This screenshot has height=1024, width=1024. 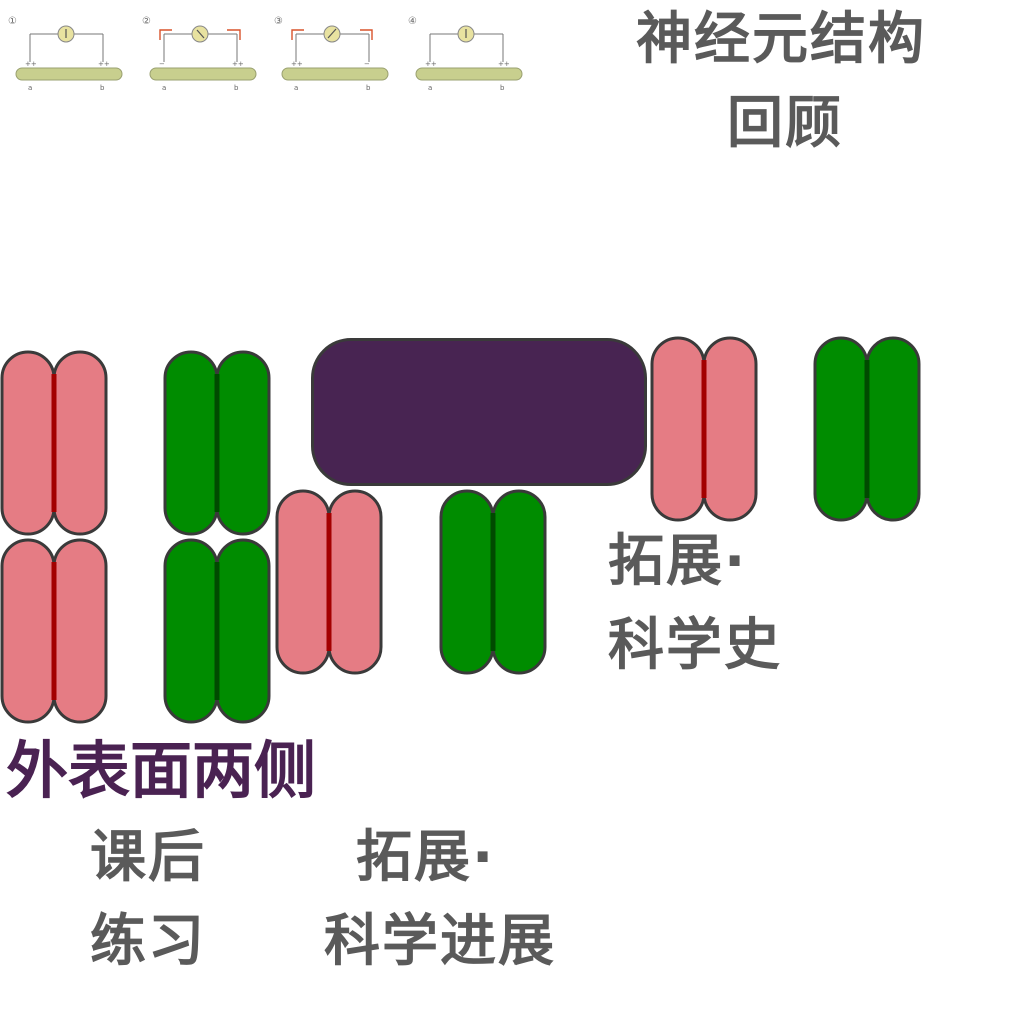 What do you see at coordinates (12, 21) in the screenshot?
I see `diagram-number: ①` at bounding box center [12, 21].